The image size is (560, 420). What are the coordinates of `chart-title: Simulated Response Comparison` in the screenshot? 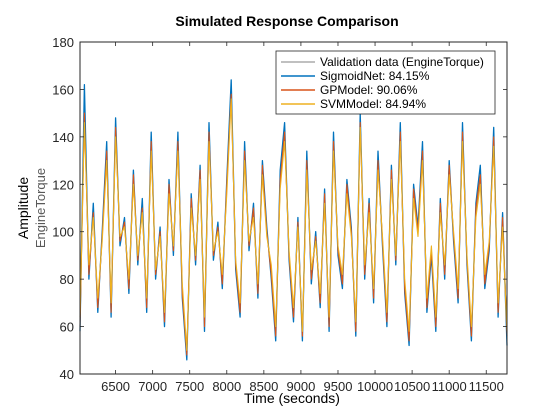 It's located at (286, 21).